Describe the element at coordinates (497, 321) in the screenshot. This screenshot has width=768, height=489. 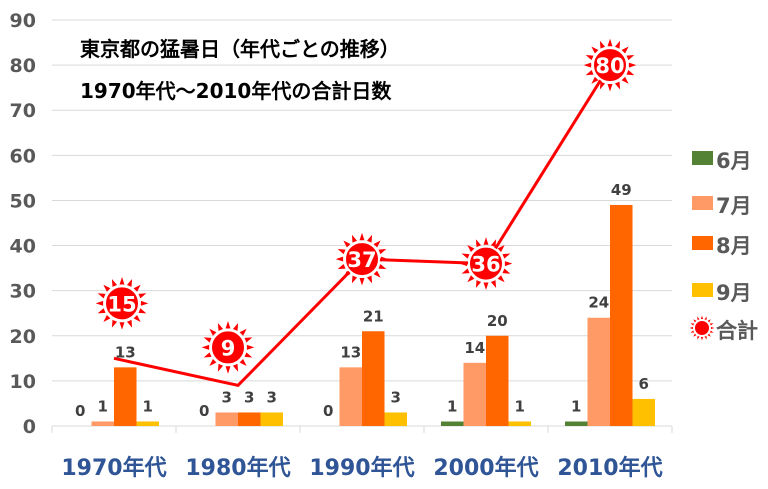
I see `data-label: 20` at that location.